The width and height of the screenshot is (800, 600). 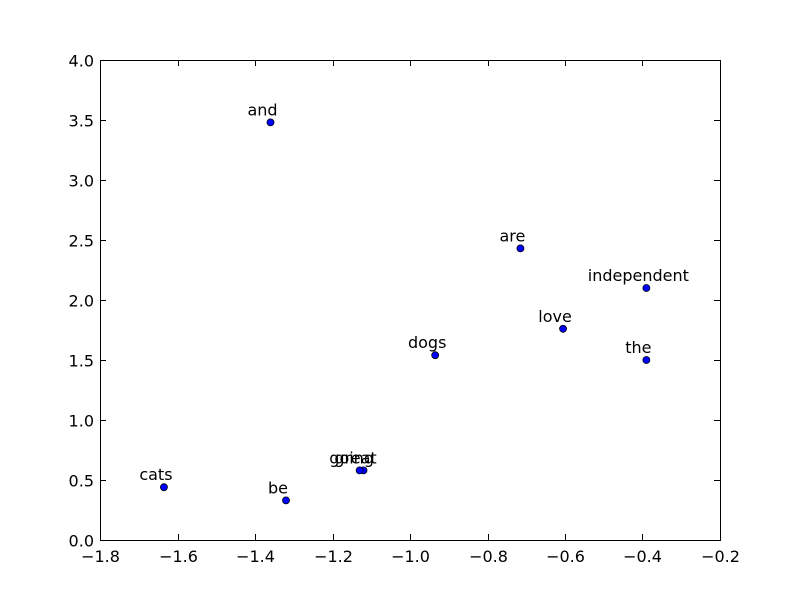 What do you see at coordinates (520, 248) in the screenshot?
I see `data-point-are` at bounding box center [520, 248].